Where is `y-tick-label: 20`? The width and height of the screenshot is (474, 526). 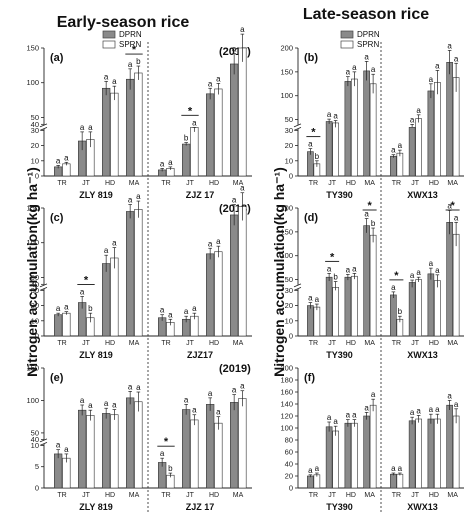
y-tick-label: 20 is located at coordinates (35, 145).